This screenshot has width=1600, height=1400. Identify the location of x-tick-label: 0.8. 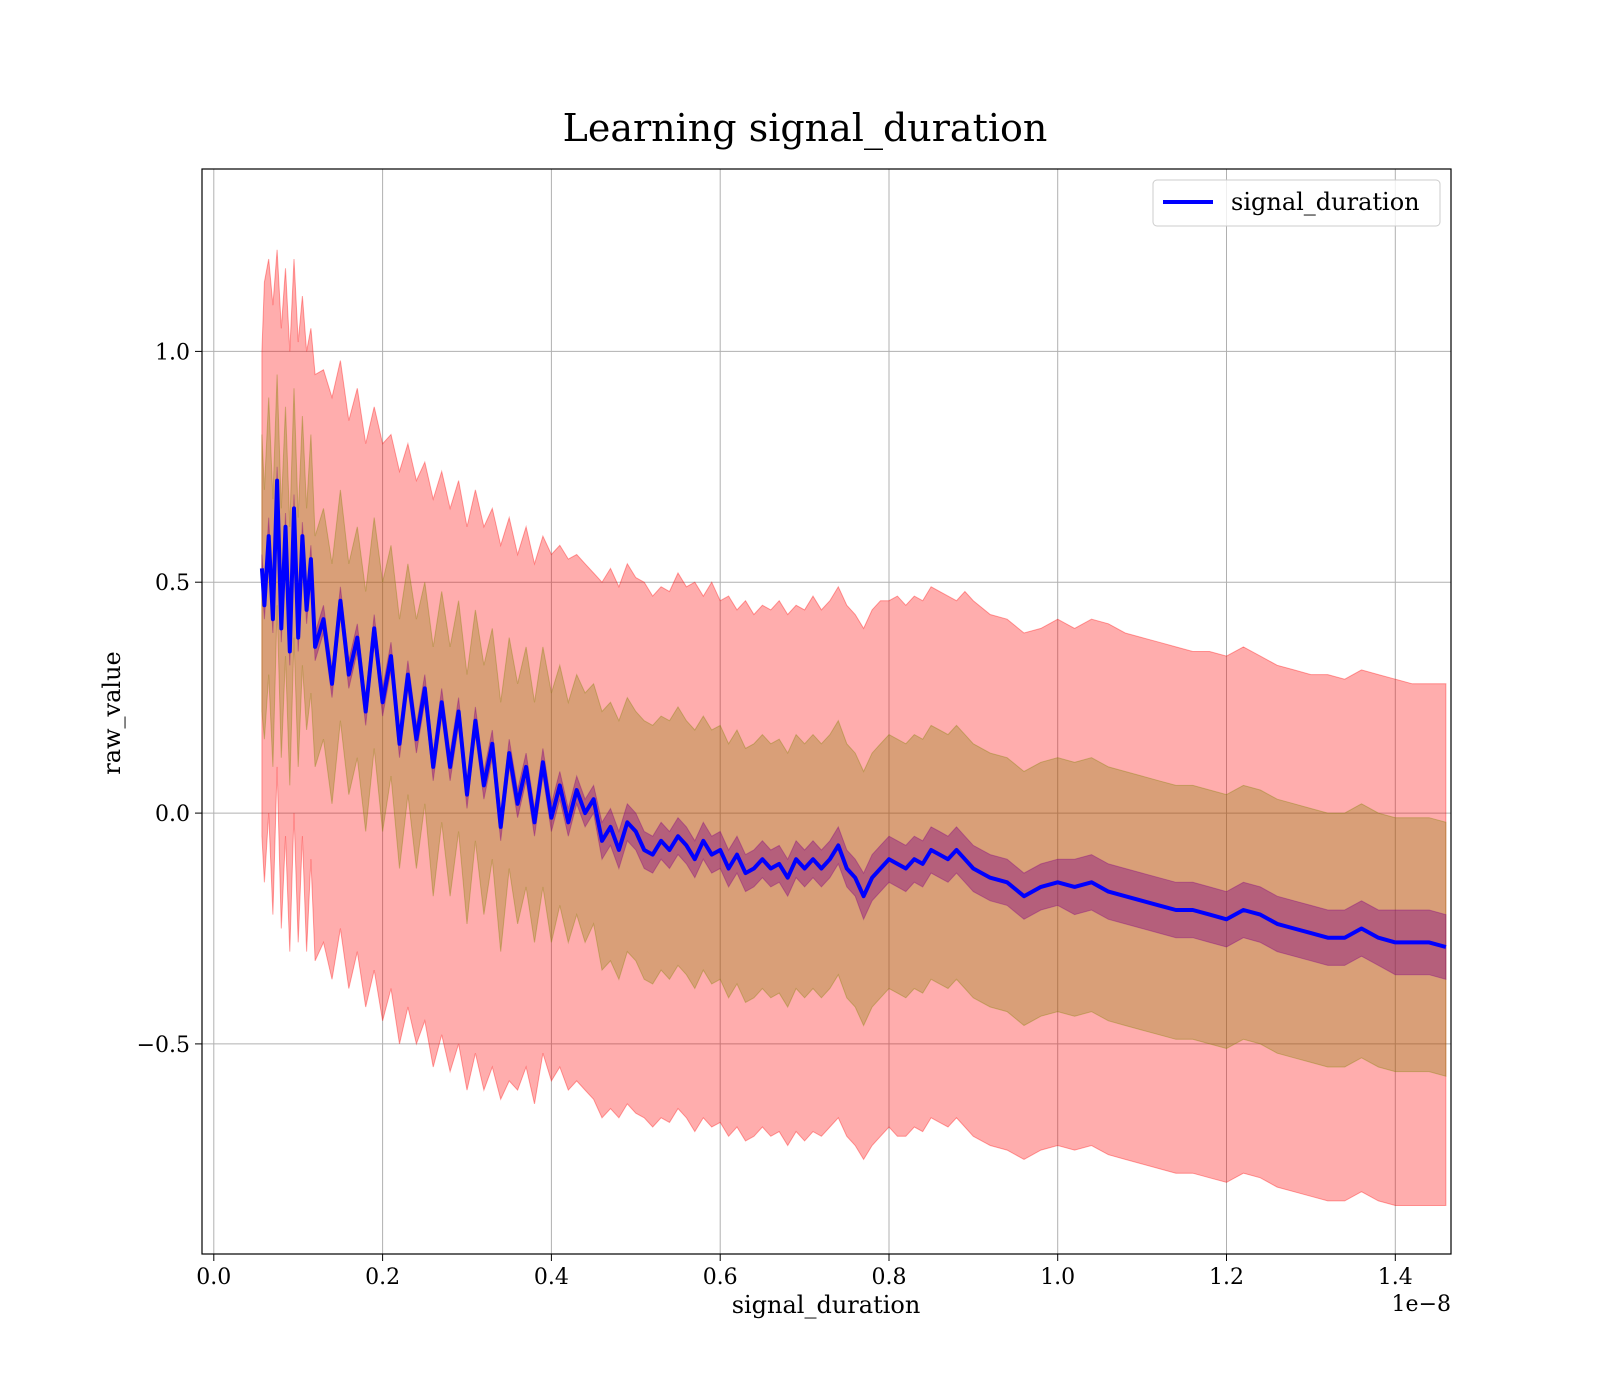
(889, 1277).